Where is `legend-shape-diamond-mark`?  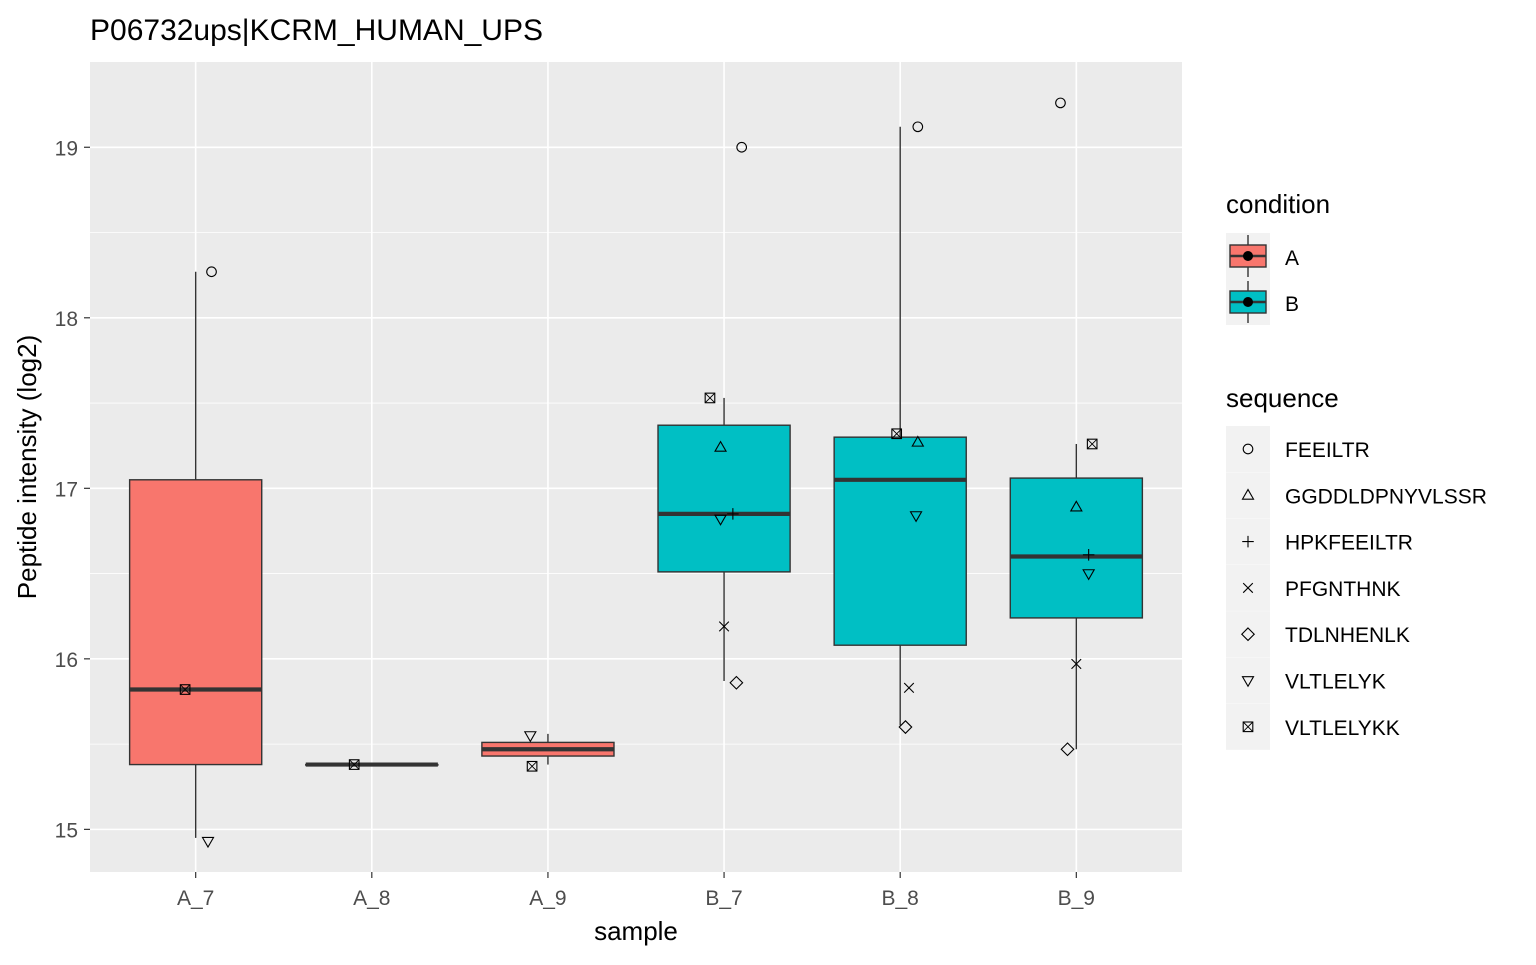 legend-shape-diamond-mark is located at coordinates (1248, 634).